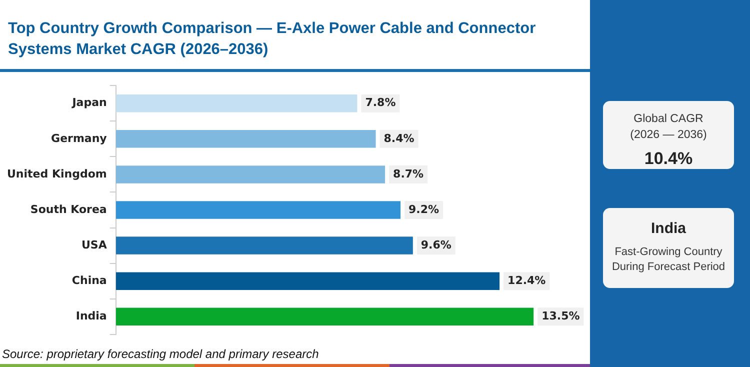 This screenshot has height=367, width=750. What do you see at coordinates (527, 280) in the screenshot?
I see `data-label: 12.4%` at bounding box center [527, 280].